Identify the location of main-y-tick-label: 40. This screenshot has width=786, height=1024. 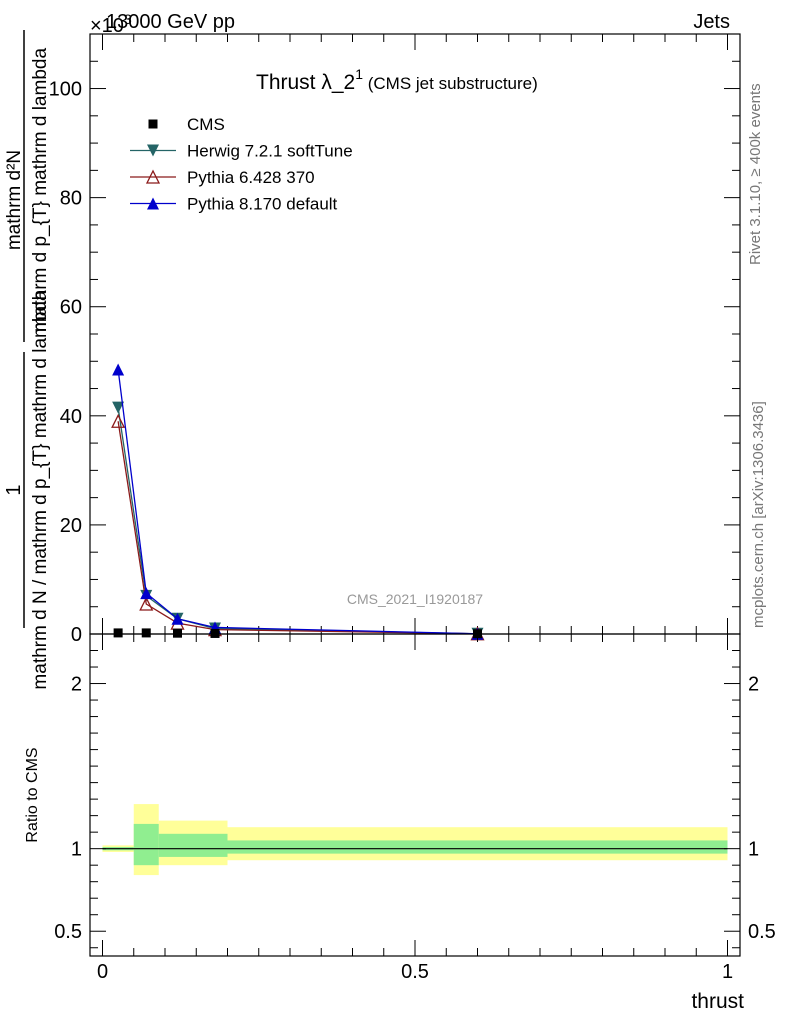
(71, 417).